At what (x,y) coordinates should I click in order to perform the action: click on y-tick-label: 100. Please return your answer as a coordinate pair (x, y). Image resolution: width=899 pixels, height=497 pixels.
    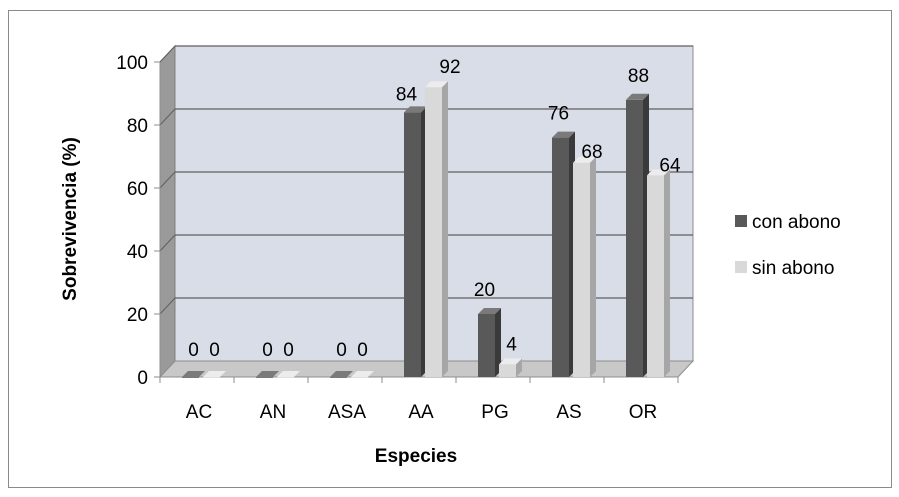
    Looking at the image, I should click on (132, 63).